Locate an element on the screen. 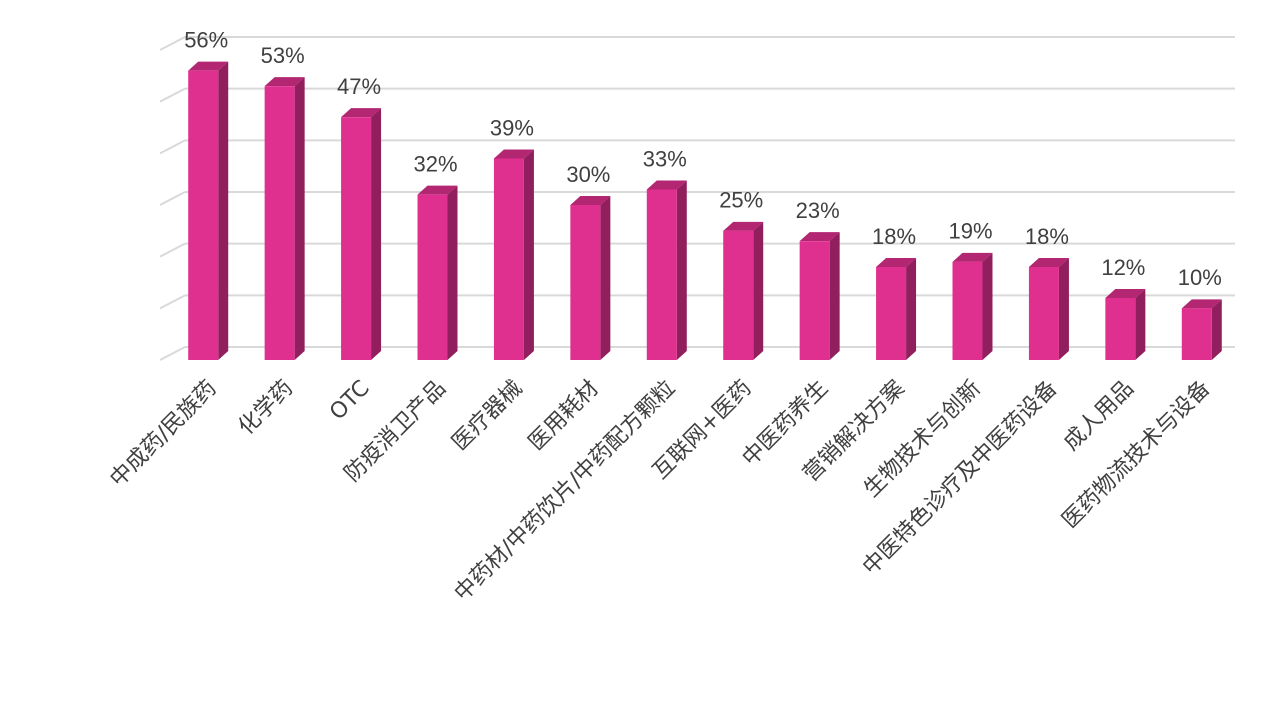 Image resolution: width=1280 pixels, height=718 pixels. x-tick-label: 中成药/民族药 is located at coordinates (163, 434).